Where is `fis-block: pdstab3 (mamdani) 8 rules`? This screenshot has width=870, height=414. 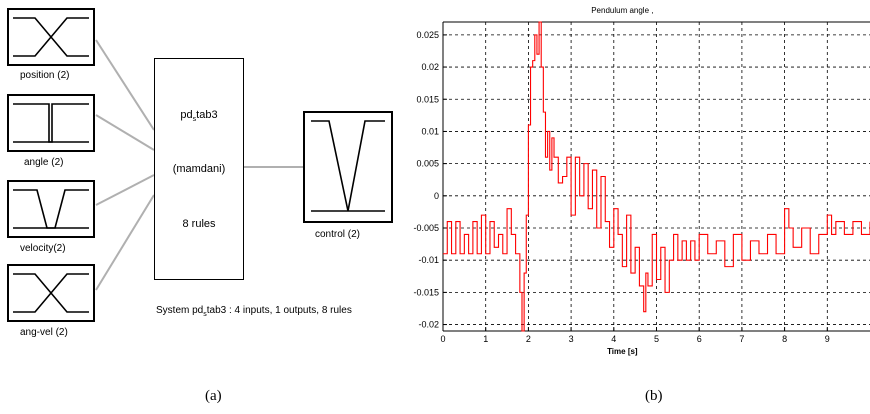 fis-block: pdstab3 (mamdani) 8 rules is located at coordinates (199, 169).